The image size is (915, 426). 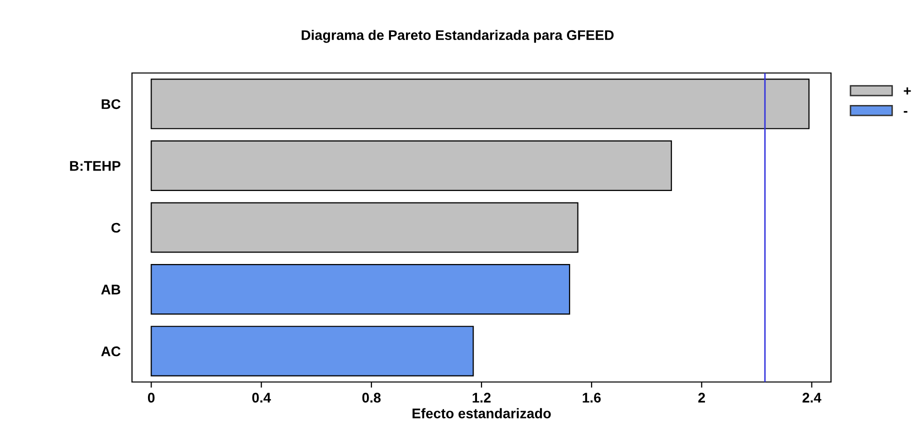 I want to click on y-tick-label: C, so click(x=116, y=227).